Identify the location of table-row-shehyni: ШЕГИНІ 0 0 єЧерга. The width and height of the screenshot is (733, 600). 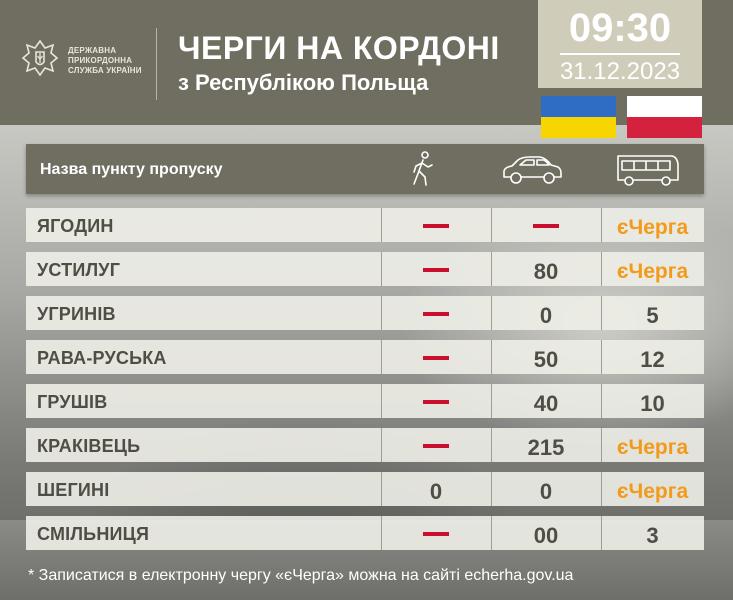
(365, 489).